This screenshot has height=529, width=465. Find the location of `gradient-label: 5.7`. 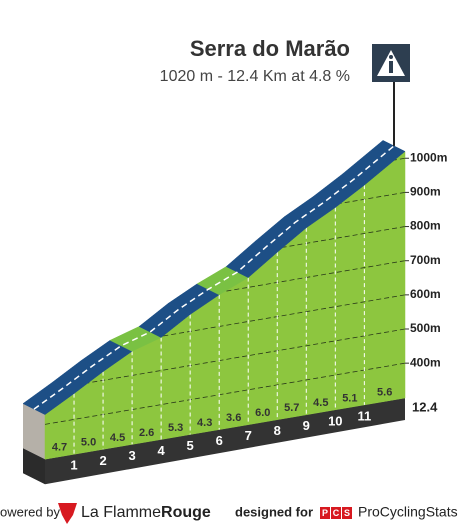

gradient-label: 5.7 is located at coordinates (291, 408).